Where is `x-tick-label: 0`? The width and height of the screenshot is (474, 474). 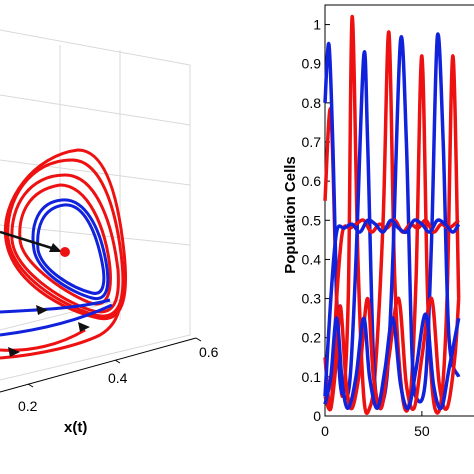 x-tick-label: 0 is located at coordinates (325, 431).